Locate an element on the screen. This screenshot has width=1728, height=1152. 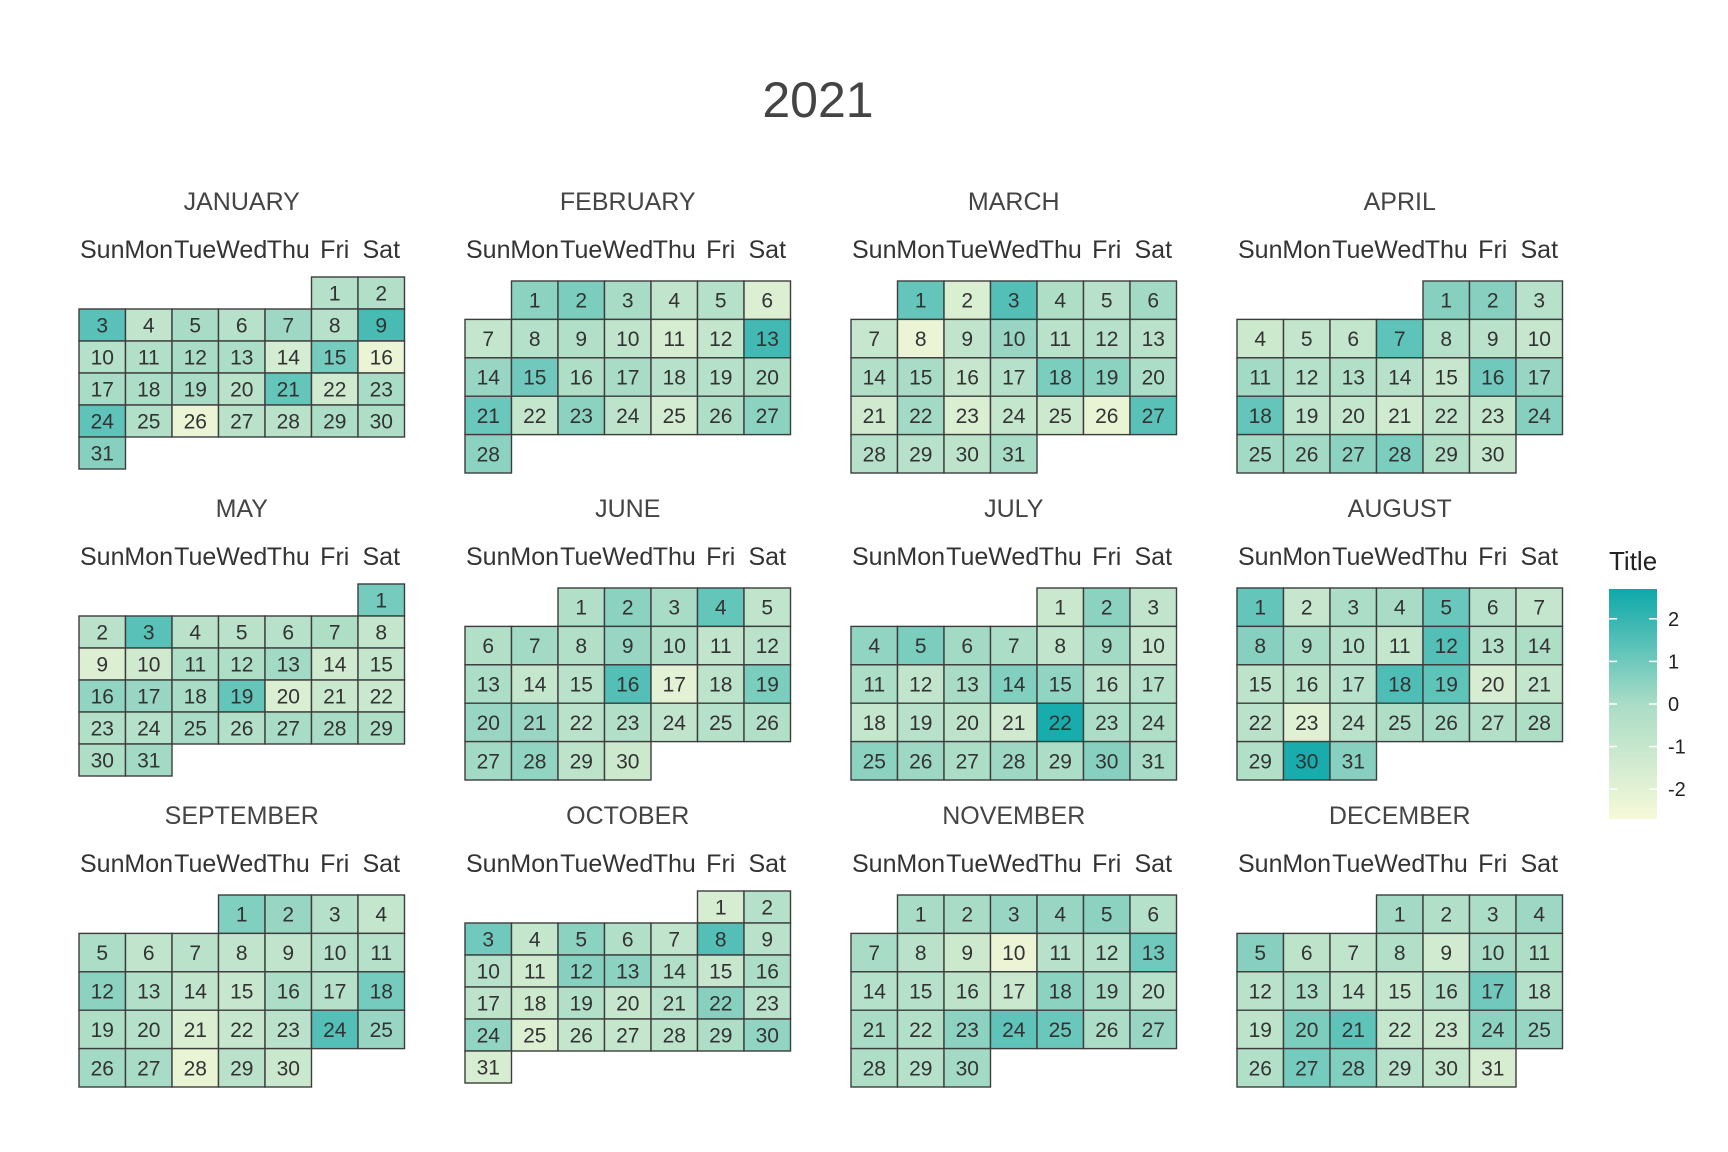
weekday-label: Wed is located at coordinates (241, 250).